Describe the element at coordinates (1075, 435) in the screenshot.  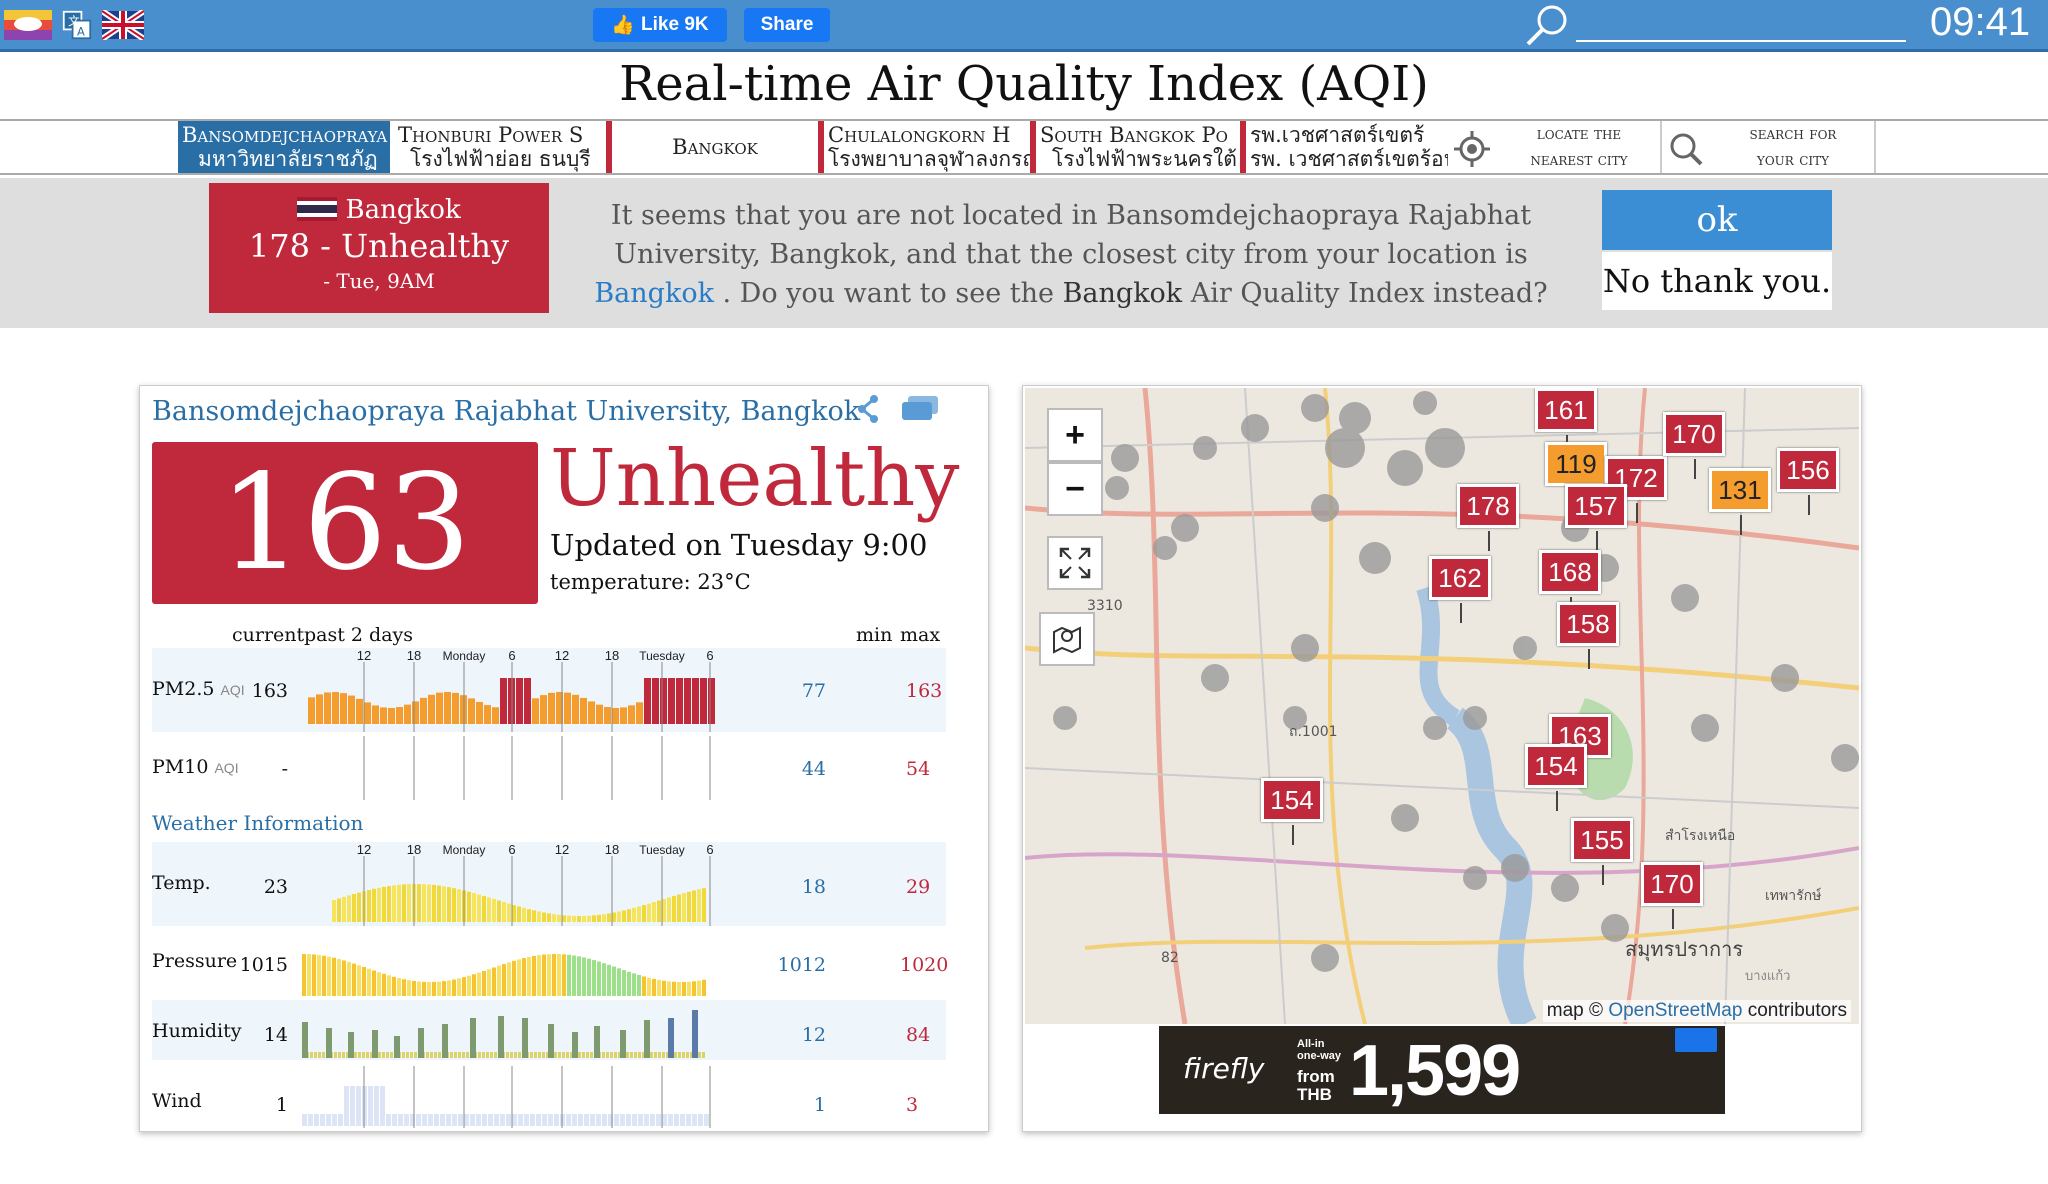
I see `zoom-in-button: +` at that location.